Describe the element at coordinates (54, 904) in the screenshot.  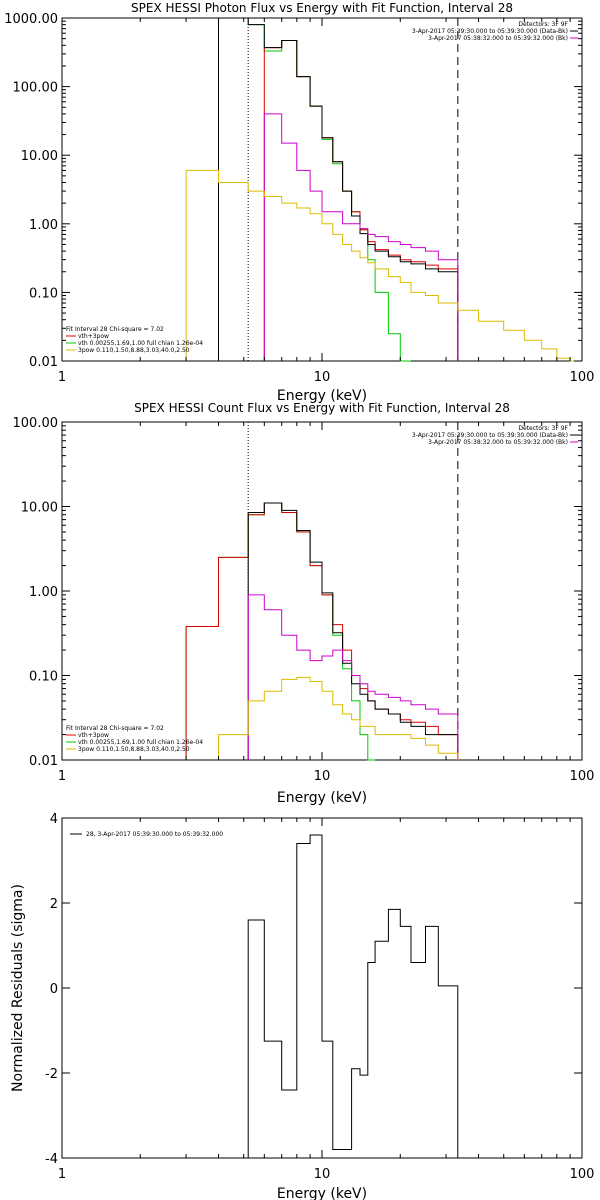
I see `y-tick-label: 2` at that location.